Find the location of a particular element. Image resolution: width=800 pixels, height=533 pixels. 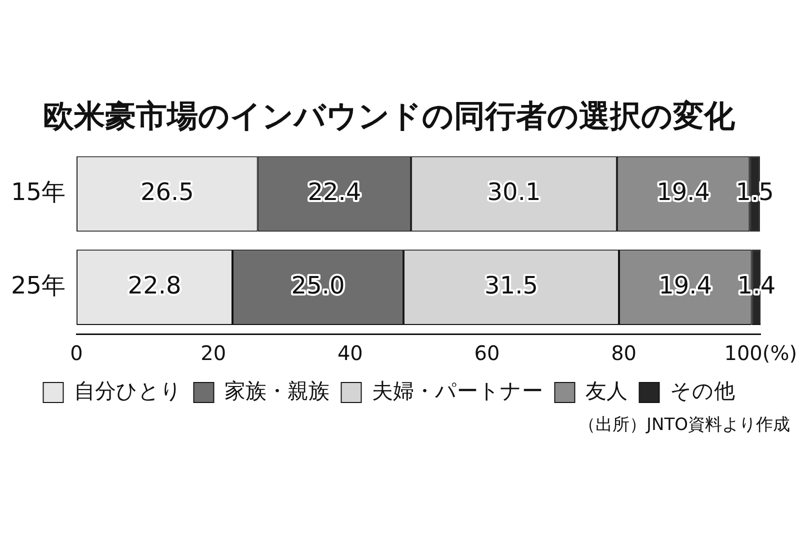

x-tick-label: 100(%) is located at coordinates (761, 353).